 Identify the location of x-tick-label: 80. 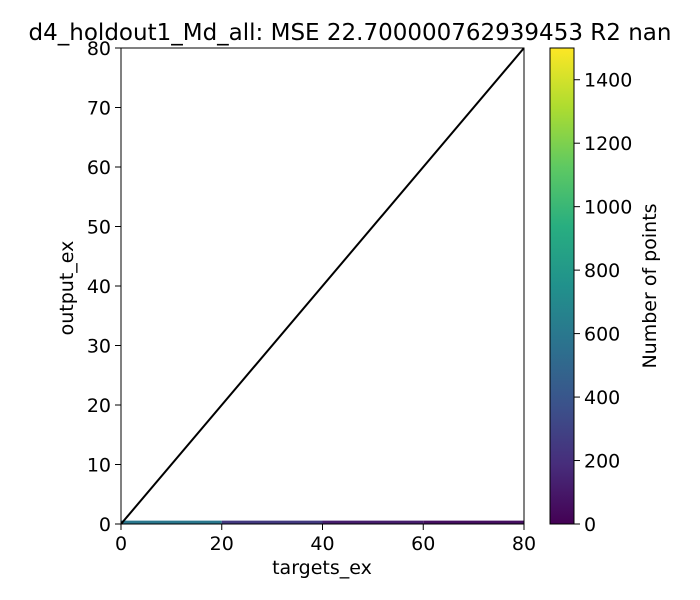
(524, 544).